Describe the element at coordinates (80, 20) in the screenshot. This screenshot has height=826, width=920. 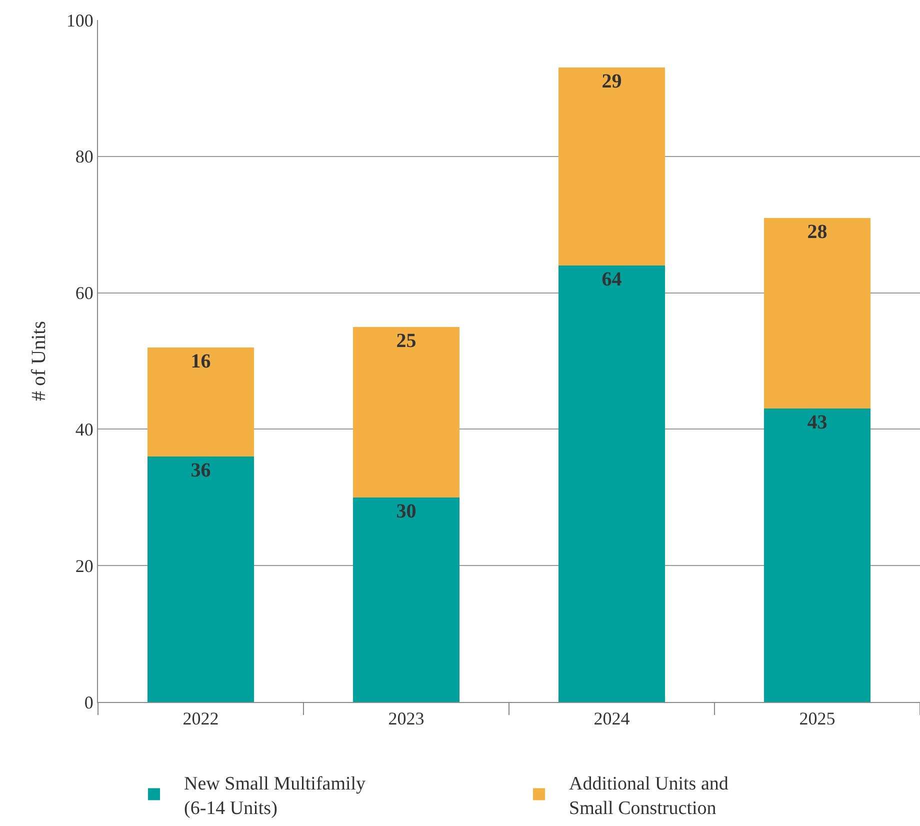
I see `y-tick-label: 100` at that location.